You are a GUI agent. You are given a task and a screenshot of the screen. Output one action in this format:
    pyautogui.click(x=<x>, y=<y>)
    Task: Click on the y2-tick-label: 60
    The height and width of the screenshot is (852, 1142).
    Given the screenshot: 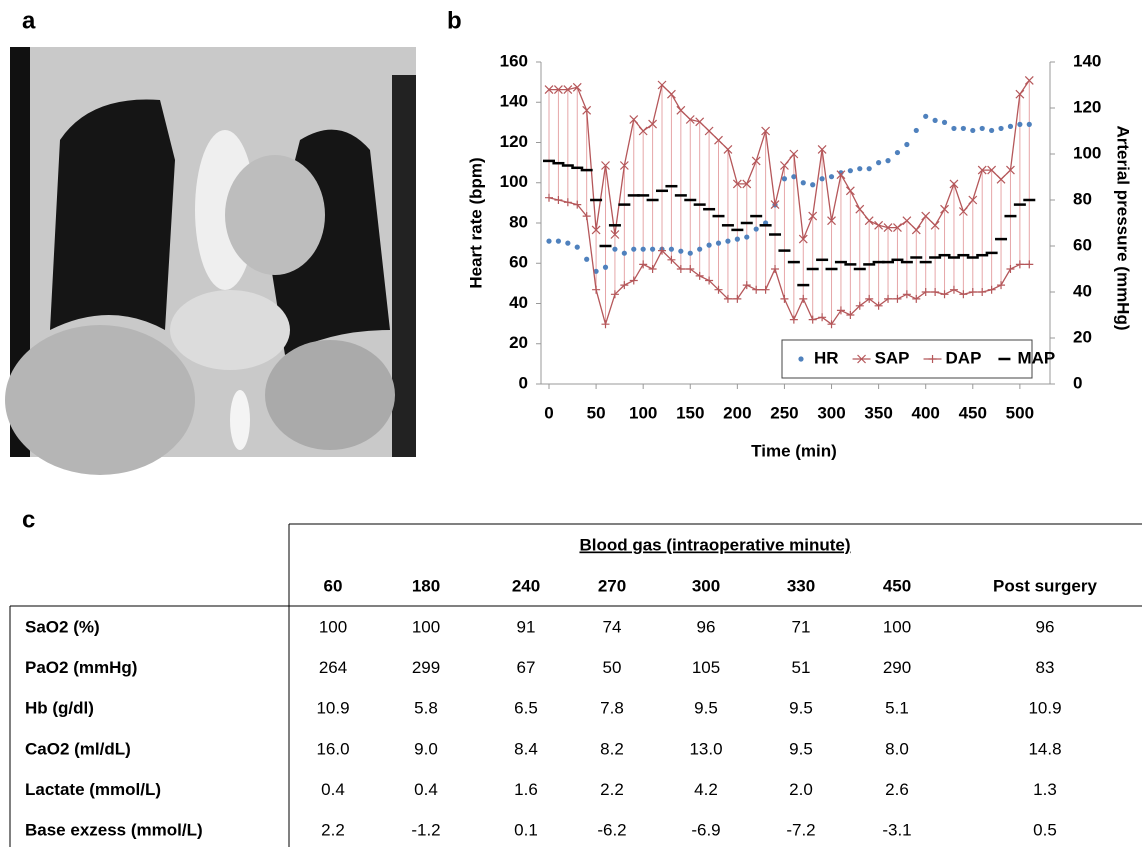 What is the action you would take?
    pyautogui.click(x=1082, y=244)
    